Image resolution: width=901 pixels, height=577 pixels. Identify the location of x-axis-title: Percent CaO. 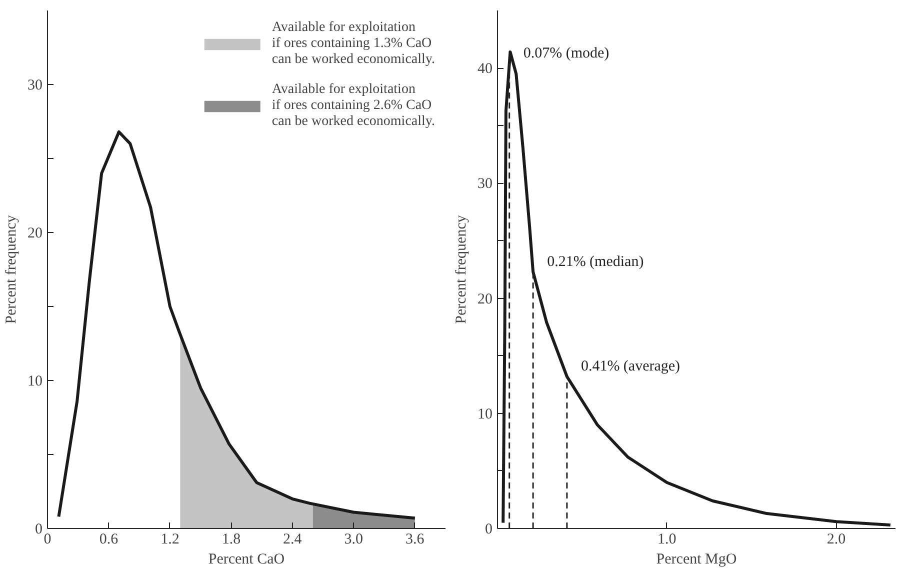
(246, 560).